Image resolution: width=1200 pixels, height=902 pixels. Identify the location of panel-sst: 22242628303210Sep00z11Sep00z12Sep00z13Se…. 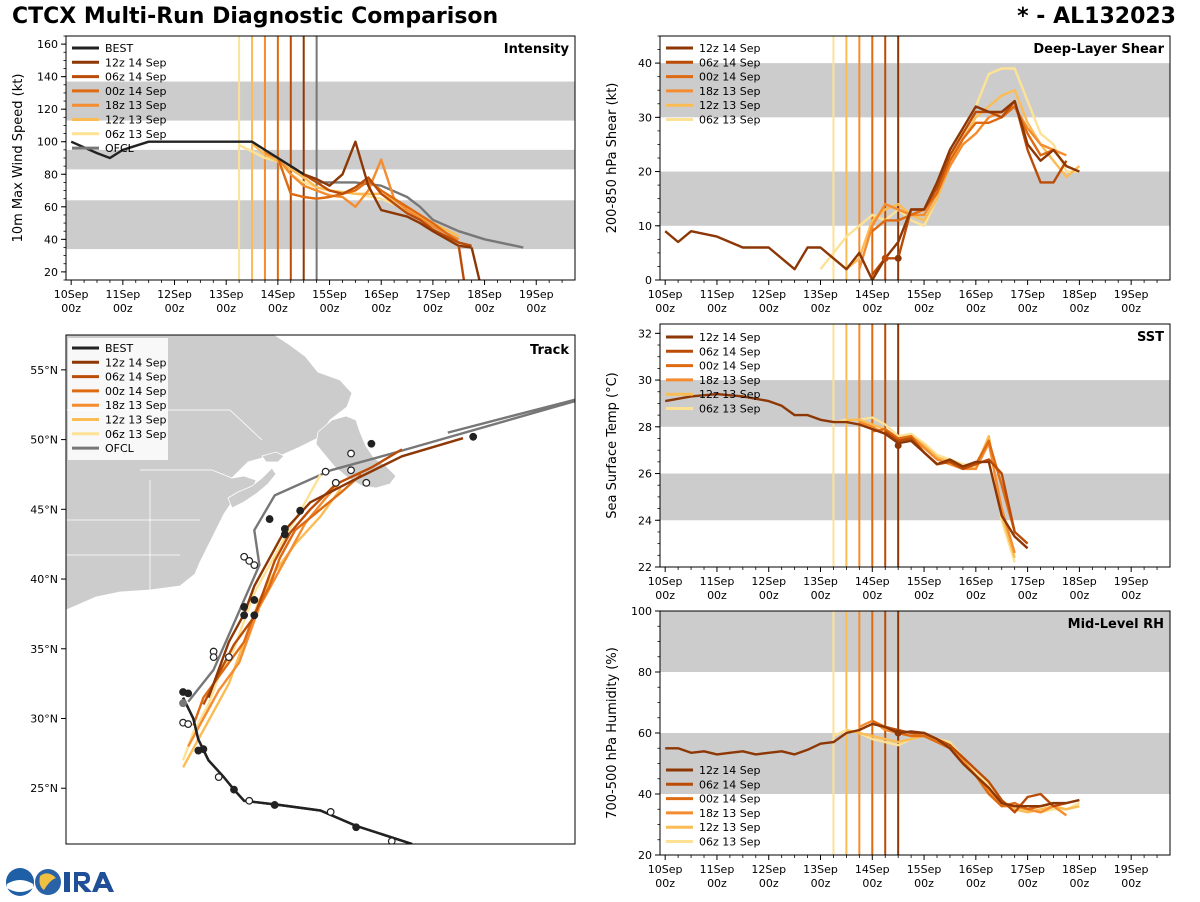
(888, 462).